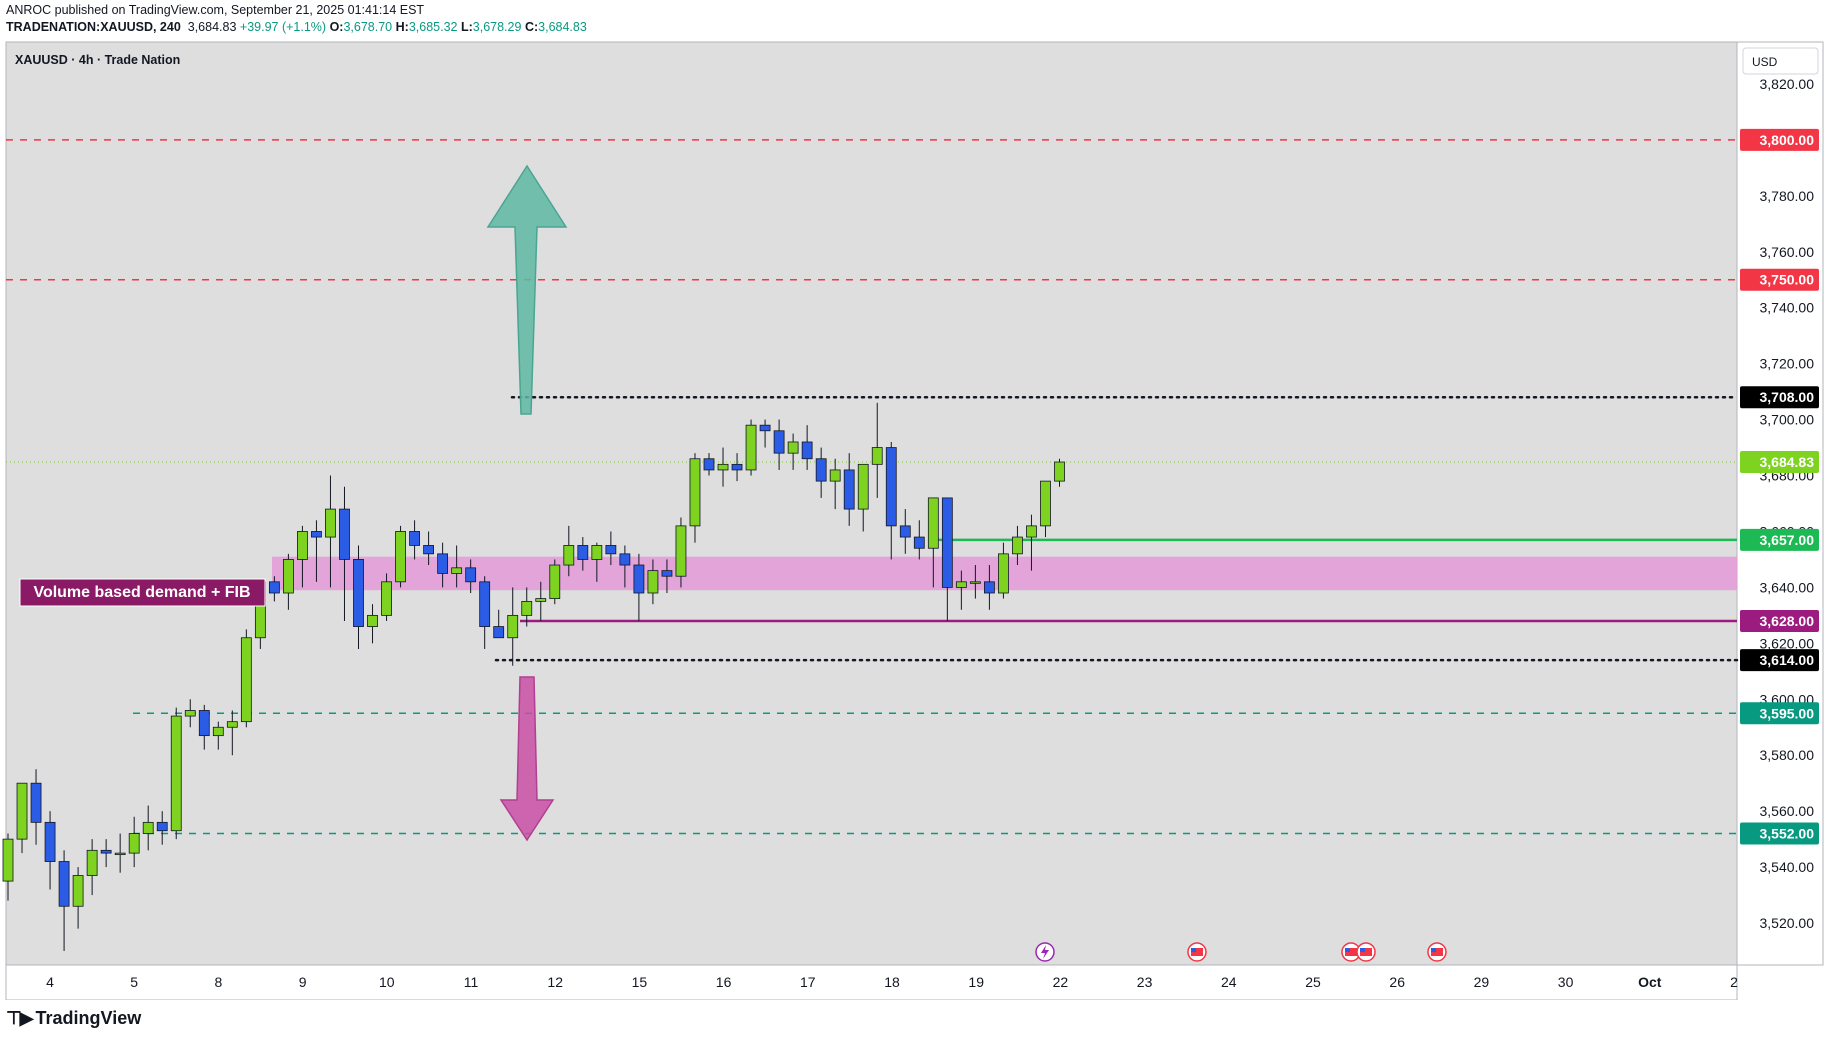 The image size is (1829, 1038). What do you see at coordinates (1780, 503) in the screenshot?
I see `price-axis` at bounding box center [1780, 503].